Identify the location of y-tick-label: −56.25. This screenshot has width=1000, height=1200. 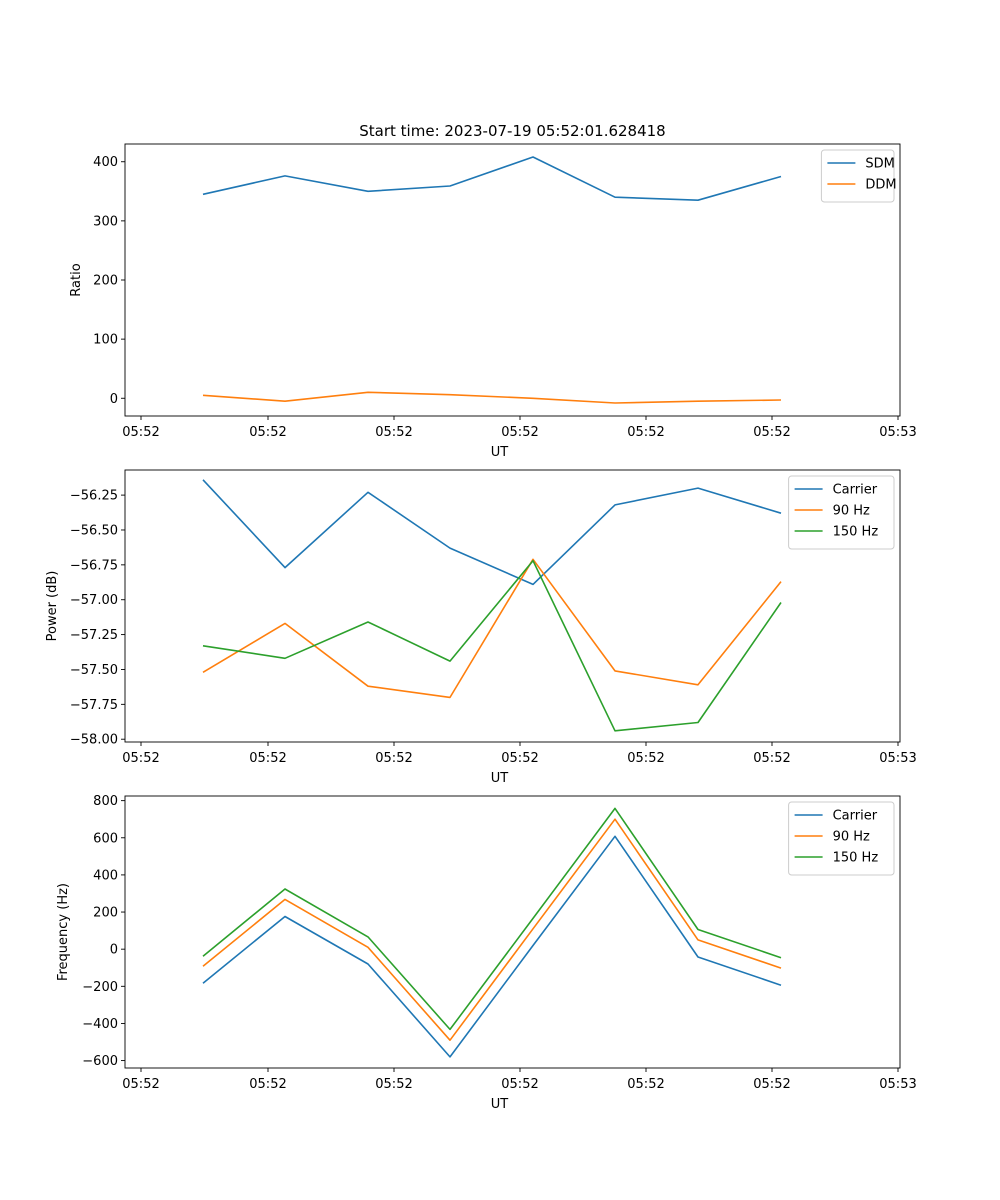
(94, 496).